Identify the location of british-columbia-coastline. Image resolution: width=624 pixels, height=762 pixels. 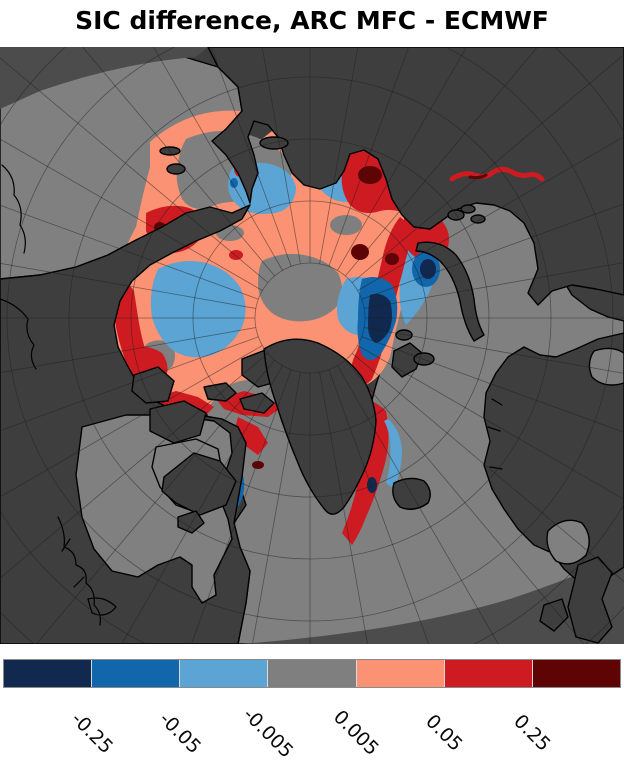
(87, 571).